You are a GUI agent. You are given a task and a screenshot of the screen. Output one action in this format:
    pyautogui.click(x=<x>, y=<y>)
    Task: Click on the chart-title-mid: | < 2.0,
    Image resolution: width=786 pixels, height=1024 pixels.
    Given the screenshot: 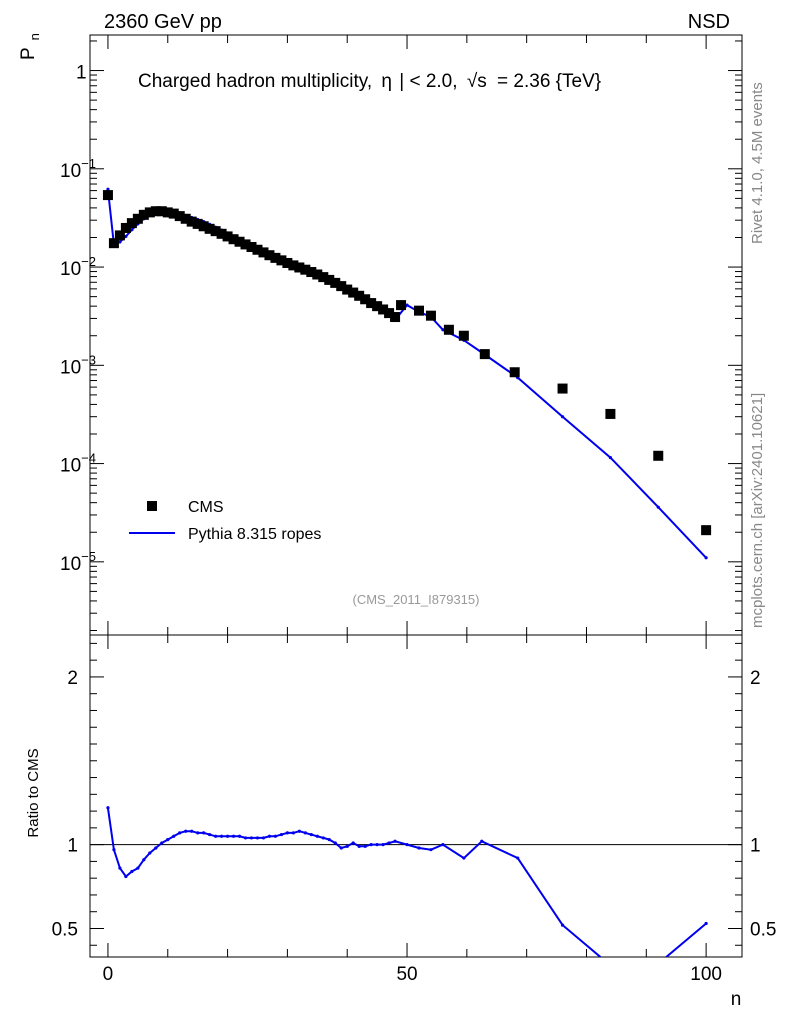 What is the action you would take?
    pyautogui.click(x=428, y=81)
    